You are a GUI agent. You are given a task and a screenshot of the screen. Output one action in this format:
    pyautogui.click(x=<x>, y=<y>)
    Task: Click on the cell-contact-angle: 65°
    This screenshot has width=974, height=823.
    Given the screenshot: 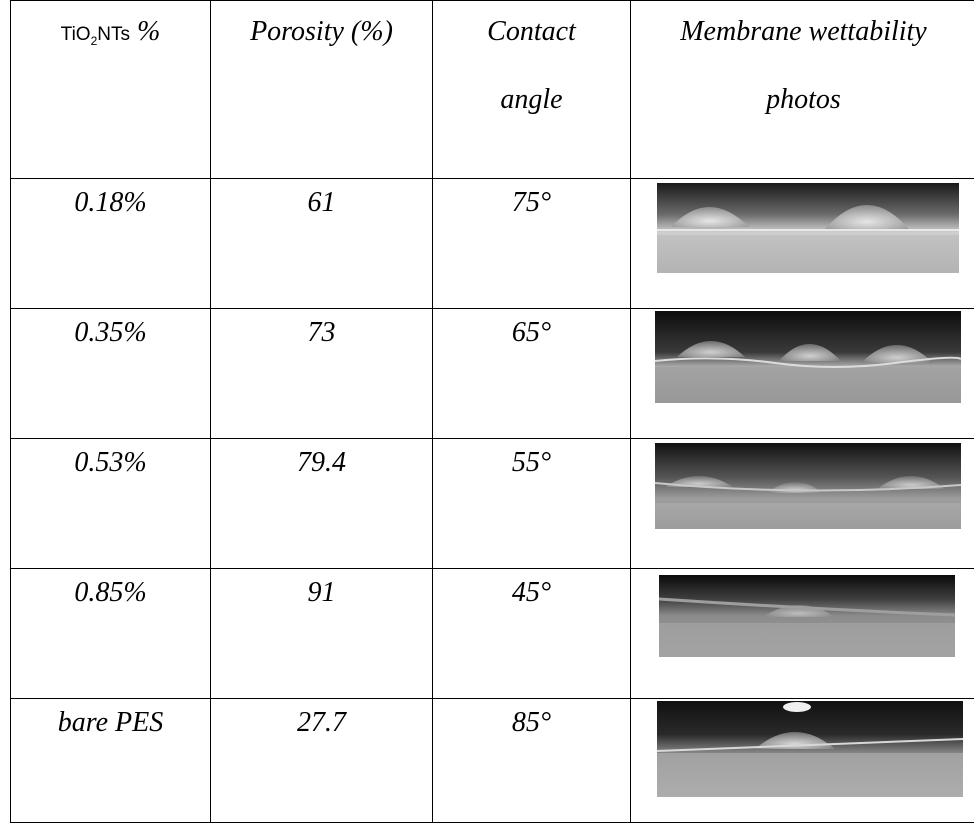 What is the action you would take?
    pyautogui.click(x=532, y=374)
    